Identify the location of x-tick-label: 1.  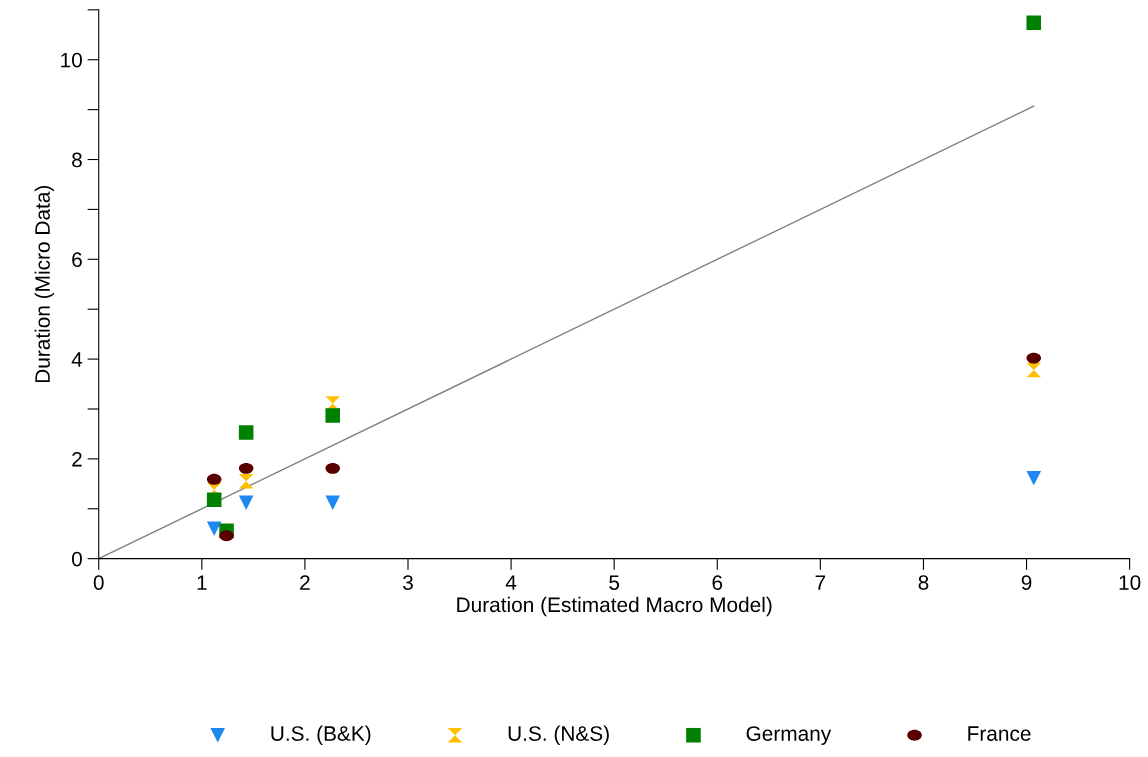
(202, 582).